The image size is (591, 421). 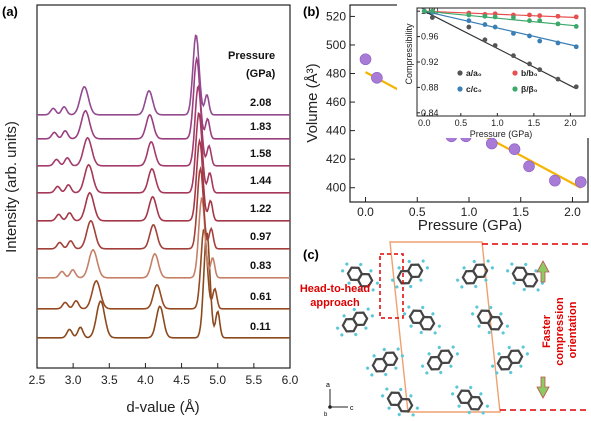 What do you see at coordinates (73, 380) in the screenshot?
I see `x-tick-label: 3.0` at bounding box center [73, 380].